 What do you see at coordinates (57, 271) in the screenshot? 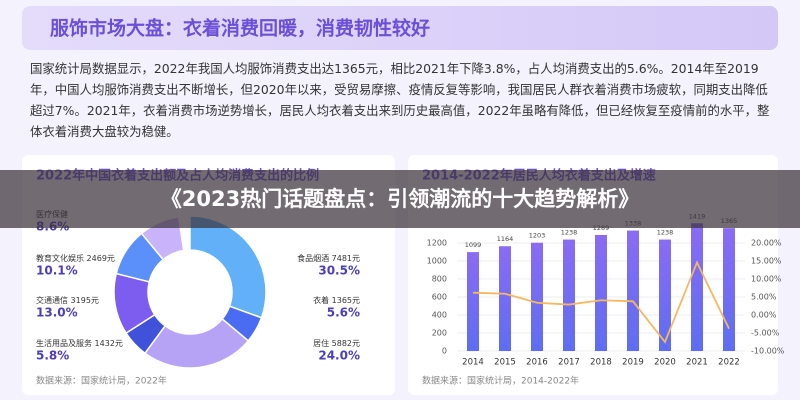
I see `slice-value-label: 10.1%` at bounding box center [57, 271].